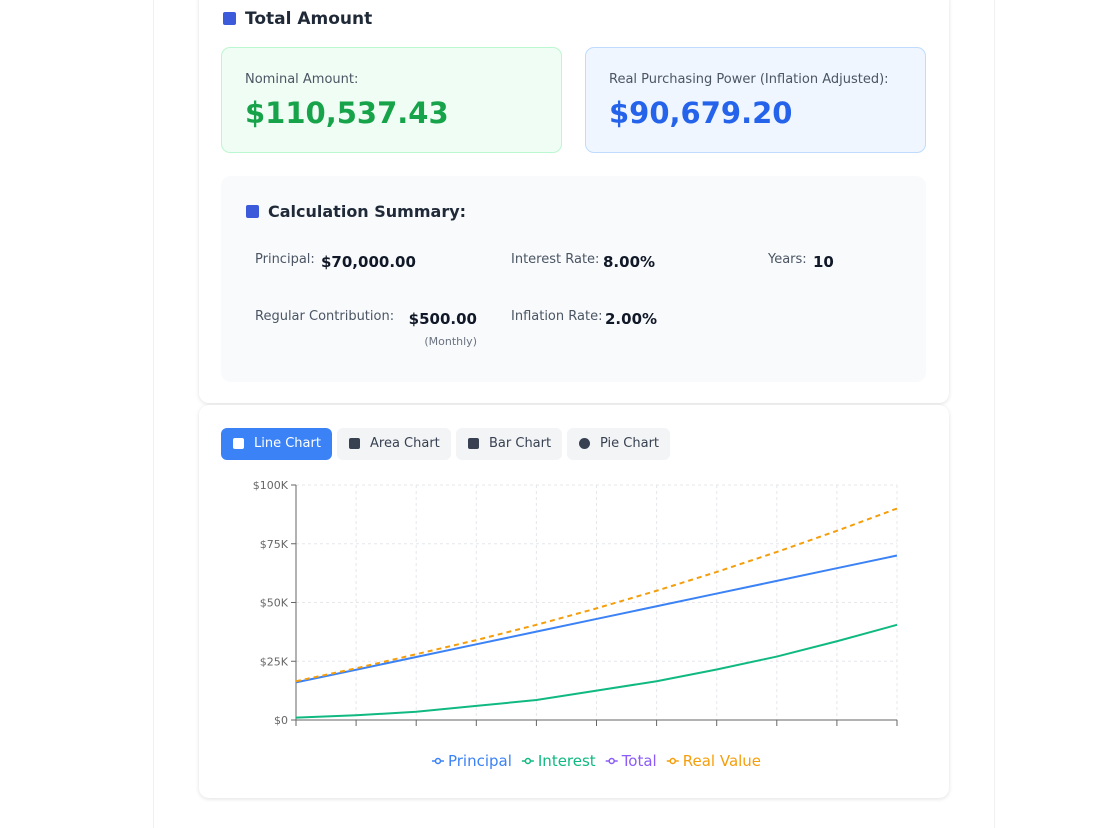  I want to click on legend-item: Principal, so click(471, 761).